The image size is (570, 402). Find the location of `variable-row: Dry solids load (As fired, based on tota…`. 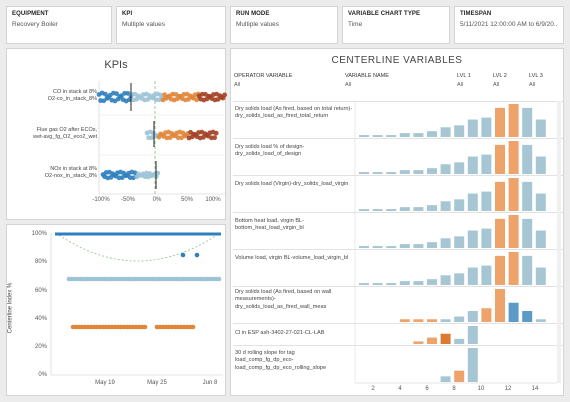

variable-row: Dry solids load (As fired, based on tota… is located at coordinates (398, 119).